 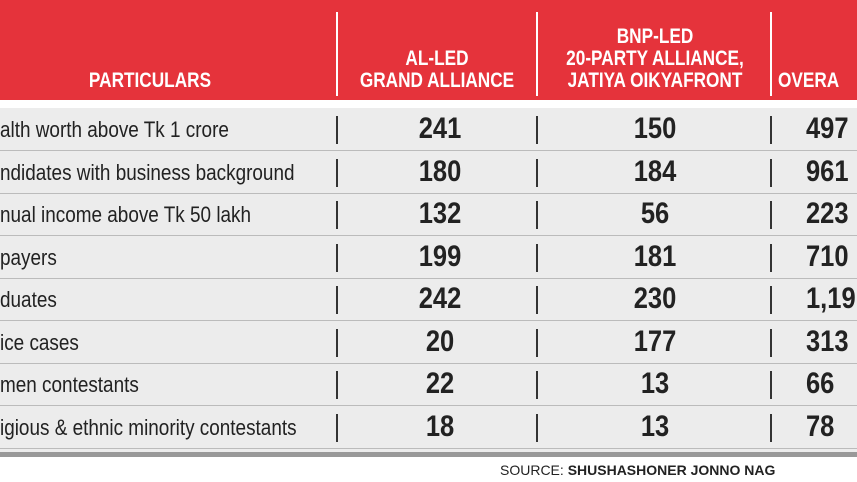 I want to click on row-value: 961, so click(x=827, y=171).